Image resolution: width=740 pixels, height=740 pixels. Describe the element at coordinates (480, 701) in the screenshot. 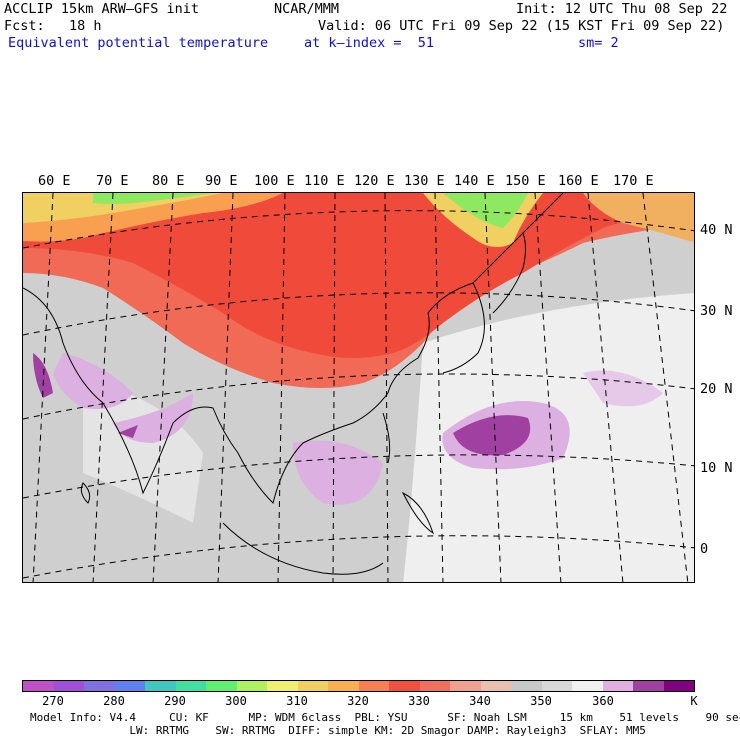

I see `colorbar-tick-label: 340` at that location.